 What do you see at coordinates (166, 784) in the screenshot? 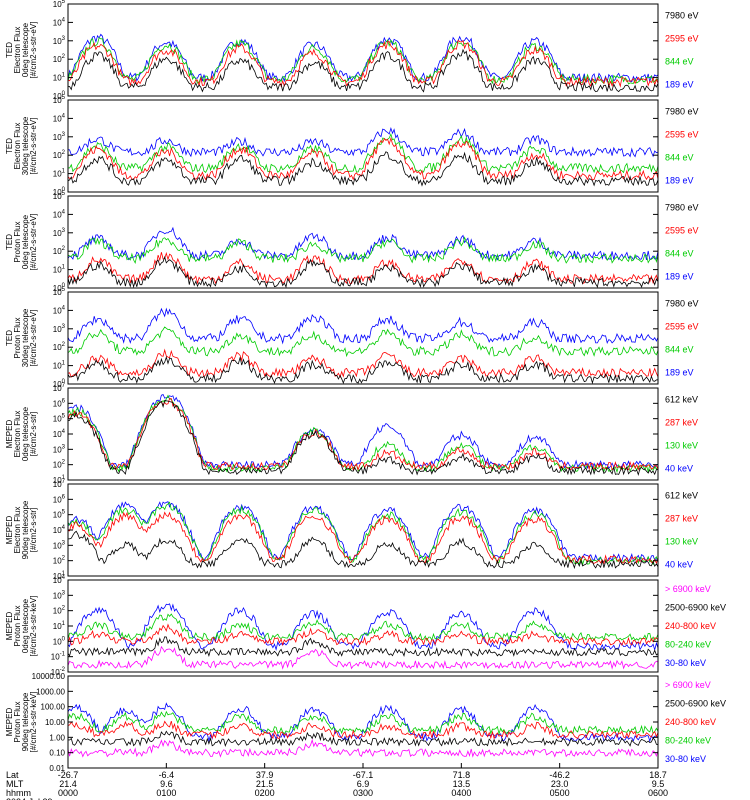
I see `x-tick-mlt-1: 9.6` at bounding box center [166, 784].